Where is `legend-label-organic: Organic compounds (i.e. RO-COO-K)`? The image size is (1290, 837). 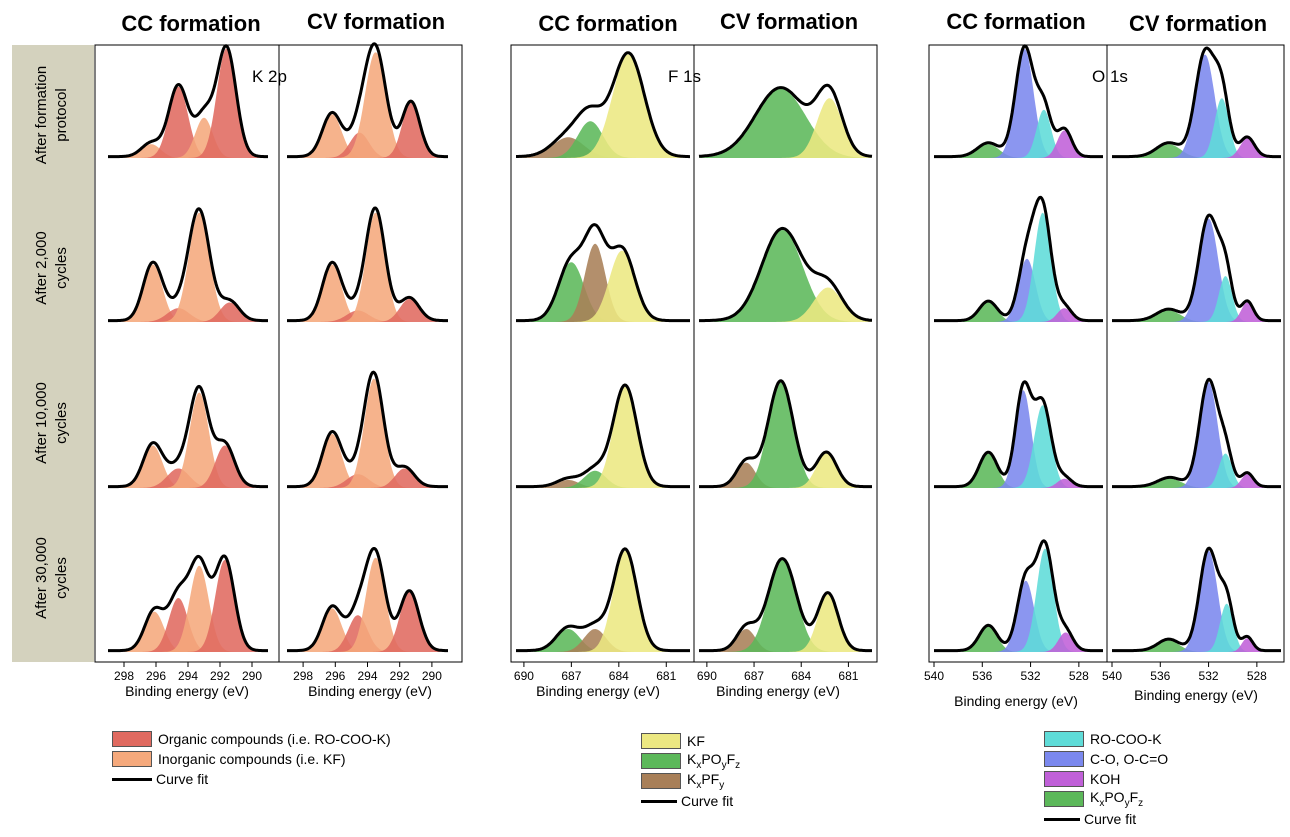 legend-label-organic: Organic compounds (i.e. RO-COO-K) is located at coordinates (274, 739).